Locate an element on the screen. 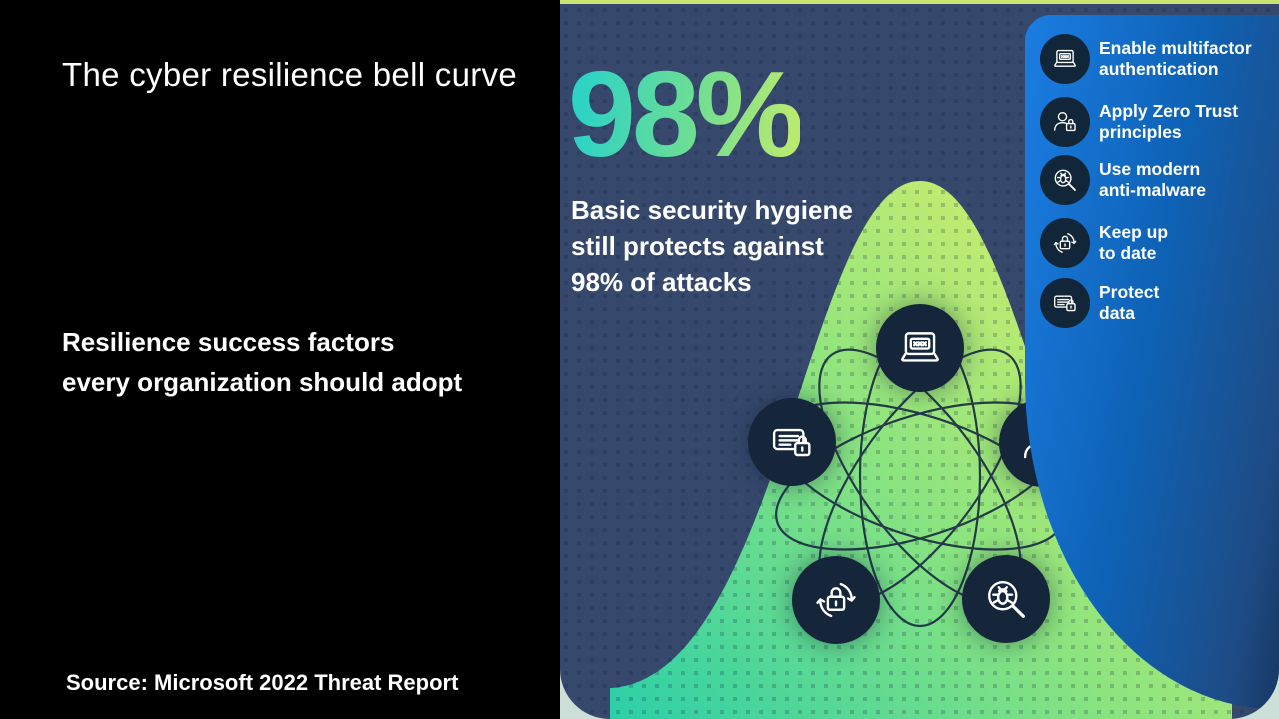 This screenshot has height=719, width=1279. top-accent-strip is located at coordinates (919, 2).